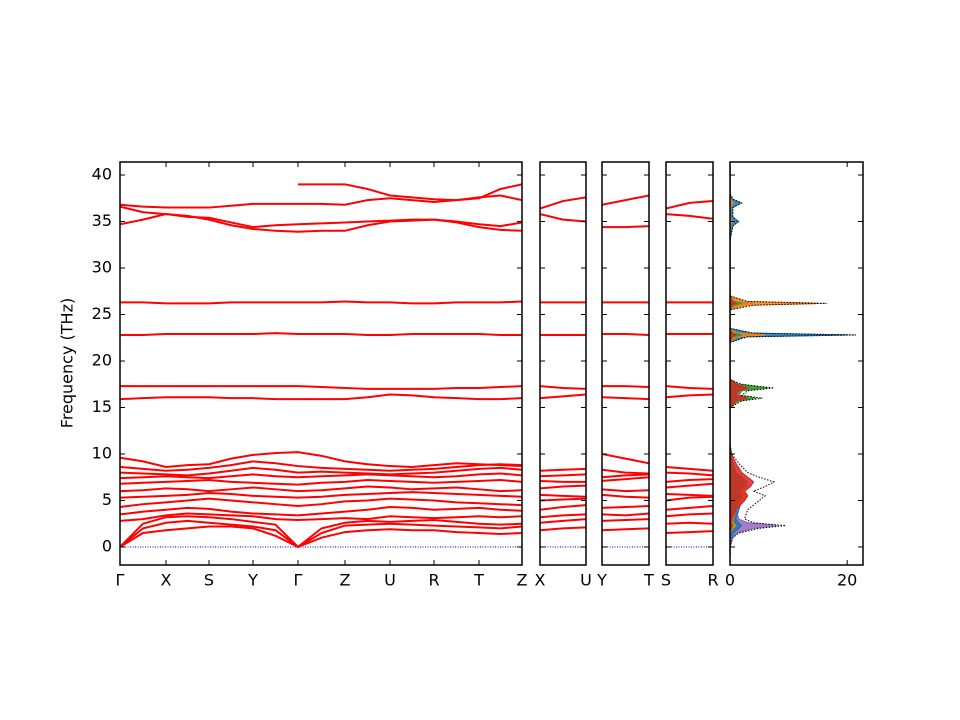 The width and height of the screenshot is (960, 720). What do you see at coordinates (102, 452) in the screenshot?
I see `y-tick-label: 10` at bounding box center [102, 452].